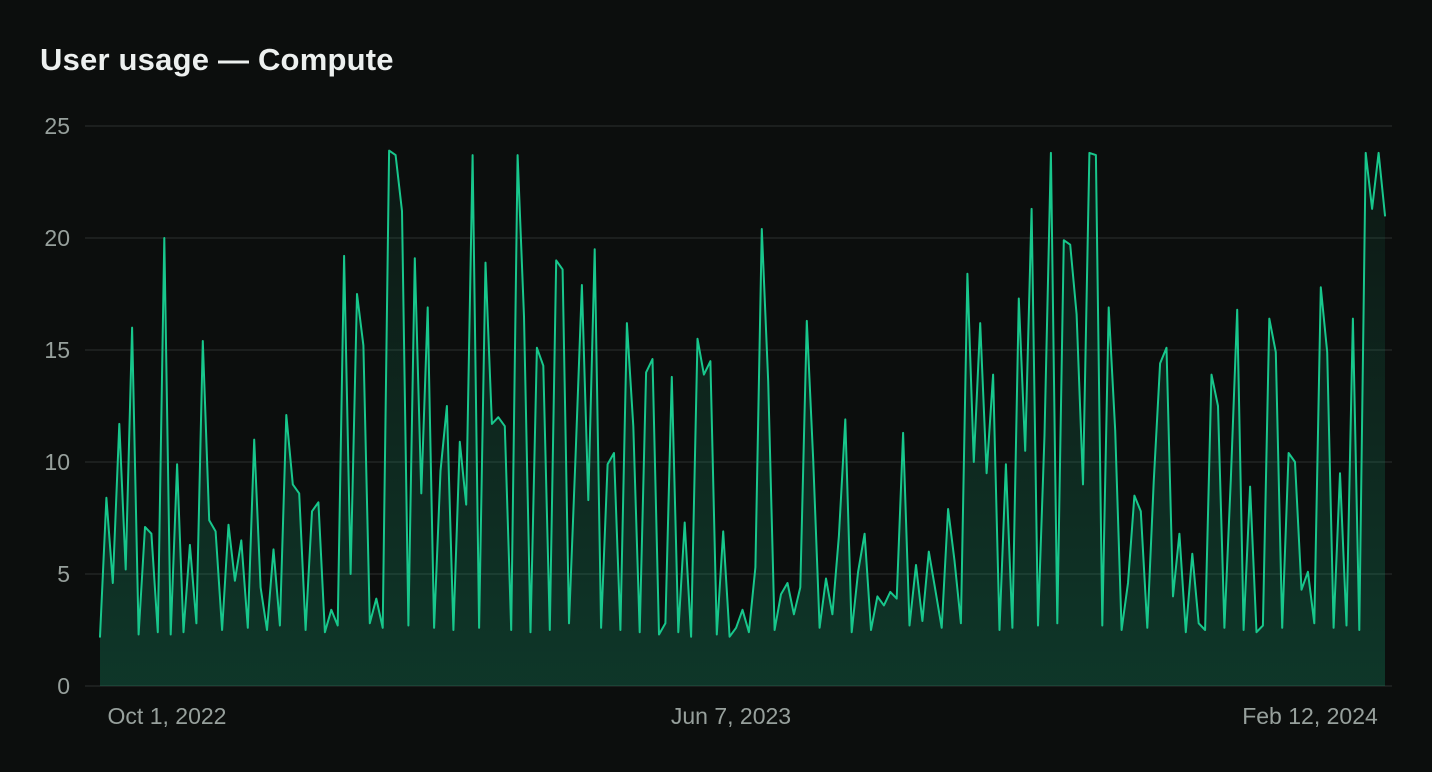 The height and width of the screenshot is (772, 1432). What do you see at coordinates (731, 716) in the screenshot?
I see `x-tick-label: Jun 7, 2023` at bounding box center [731, 716].